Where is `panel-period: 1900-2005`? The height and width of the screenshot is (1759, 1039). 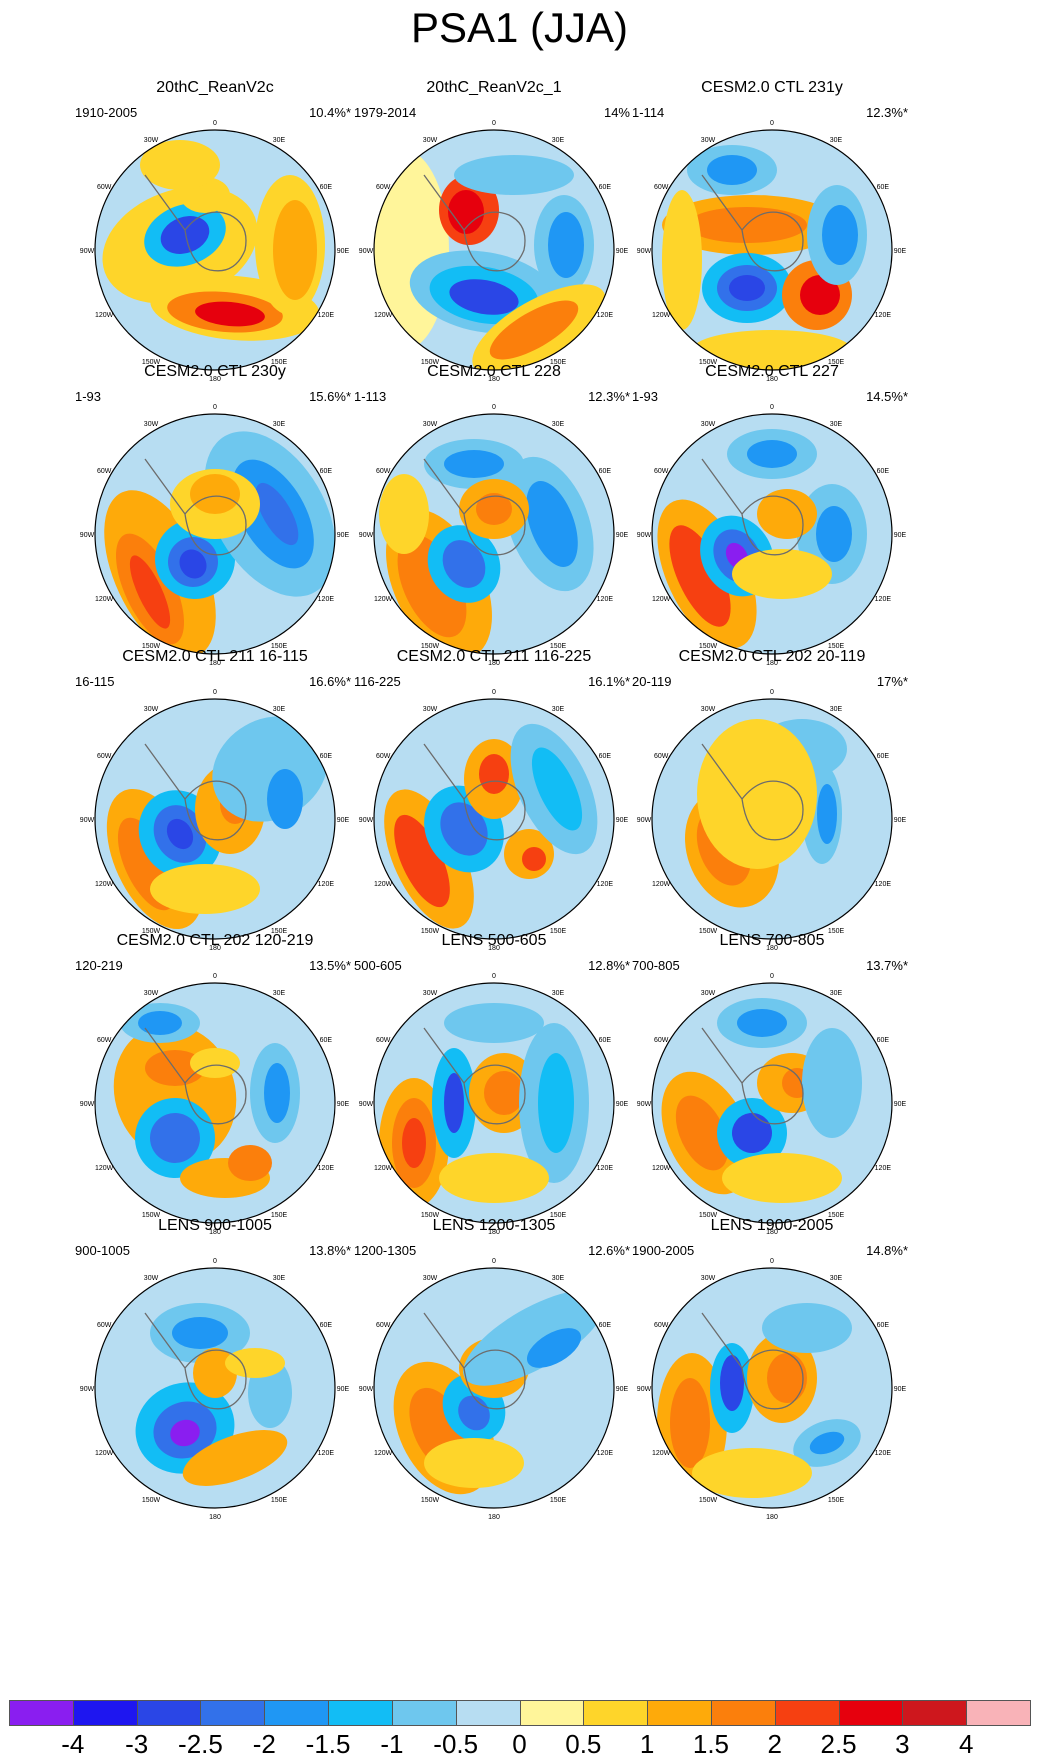 panel-period: 1900-2005 is located at coordinates (663, 1250).